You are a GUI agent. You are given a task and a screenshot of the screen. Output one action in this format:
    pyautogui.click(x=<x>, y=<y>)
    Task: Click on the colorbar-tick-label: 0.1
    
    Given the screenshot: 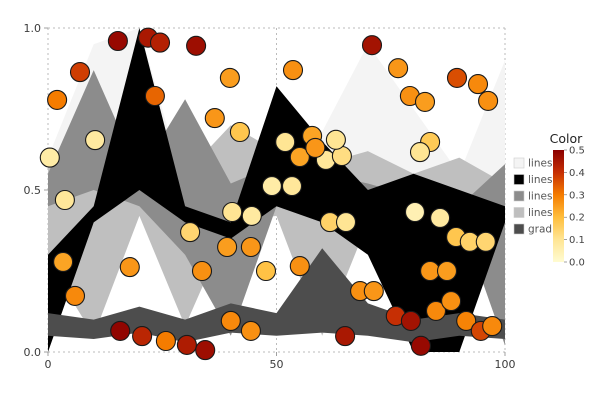 What is the action you would take?
    pyautogui.click(x=577, y=240)
    